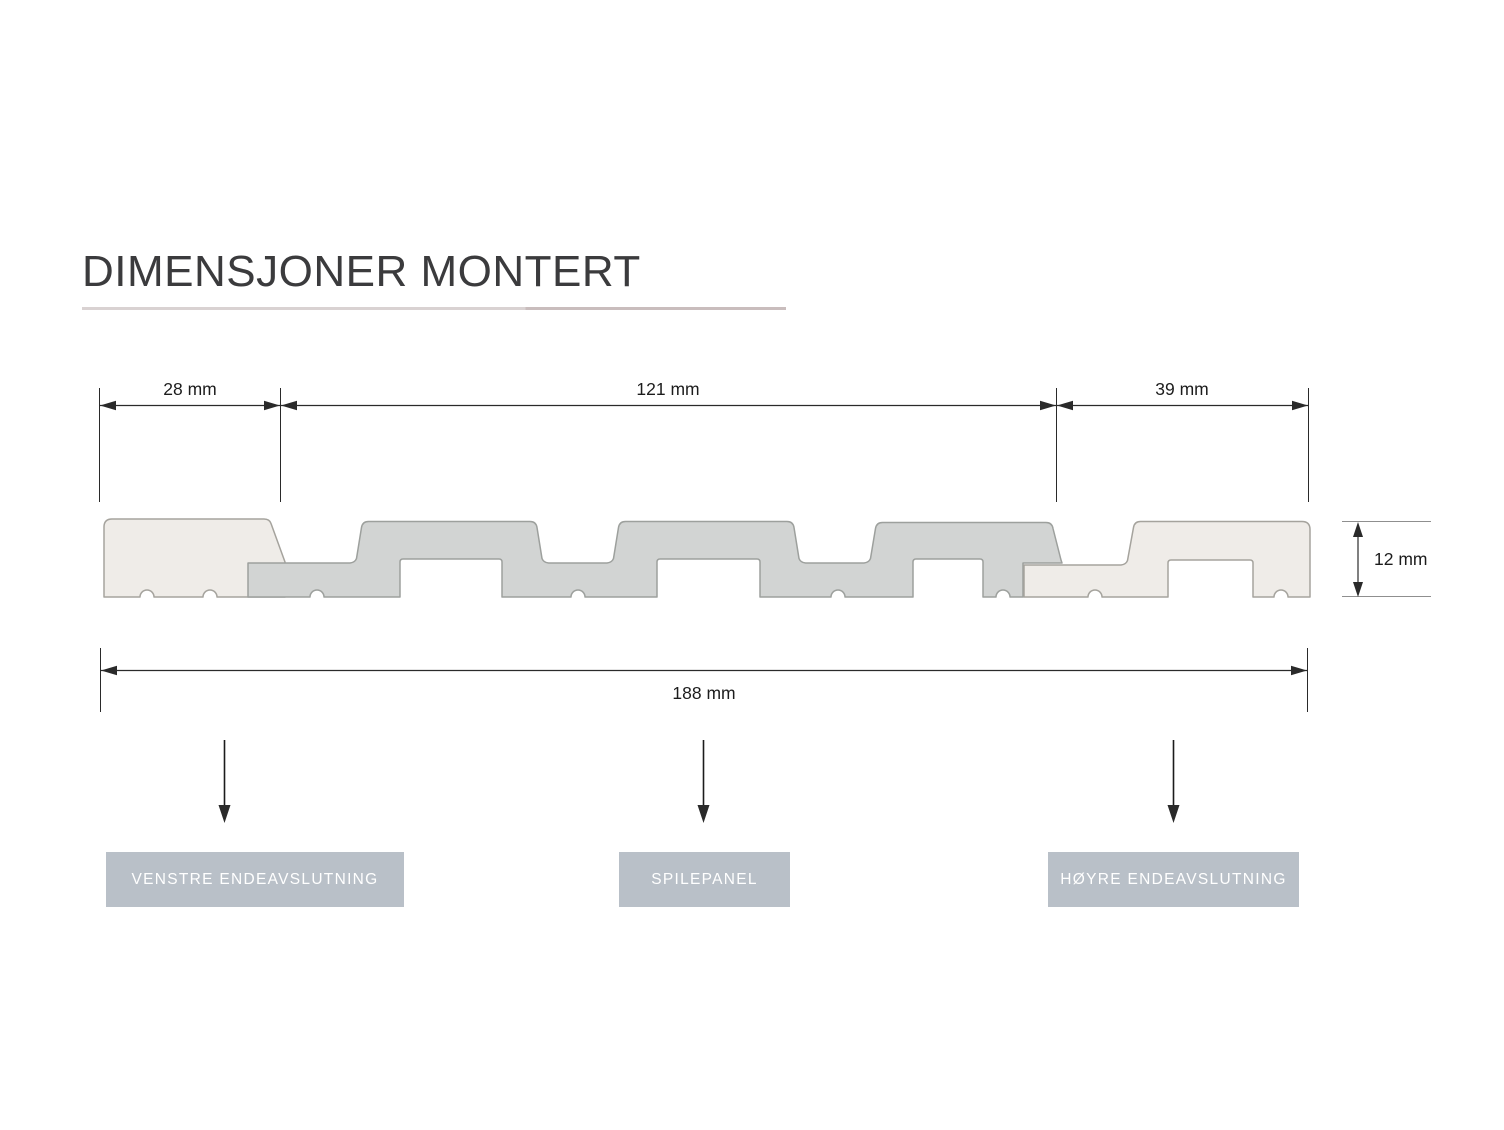 Image resolution: width=1504 pixels, height=1130 pixels. I want to click on right-end-cap-shape, so click(1167, 559).